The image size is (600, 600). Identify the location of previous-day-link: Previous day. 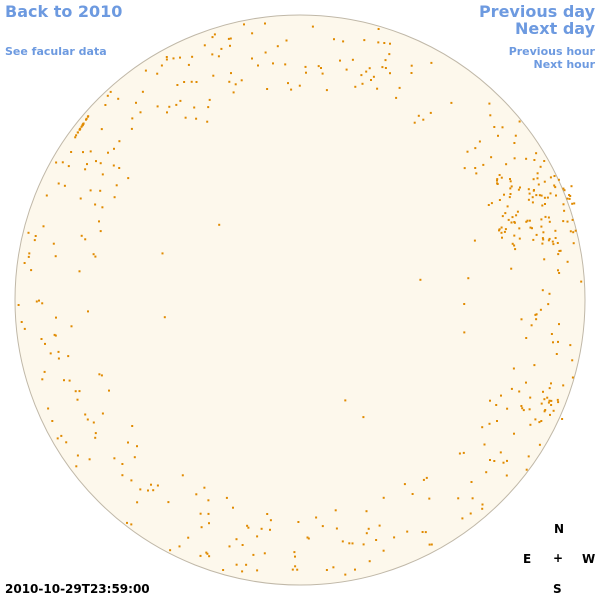
(536, 11).